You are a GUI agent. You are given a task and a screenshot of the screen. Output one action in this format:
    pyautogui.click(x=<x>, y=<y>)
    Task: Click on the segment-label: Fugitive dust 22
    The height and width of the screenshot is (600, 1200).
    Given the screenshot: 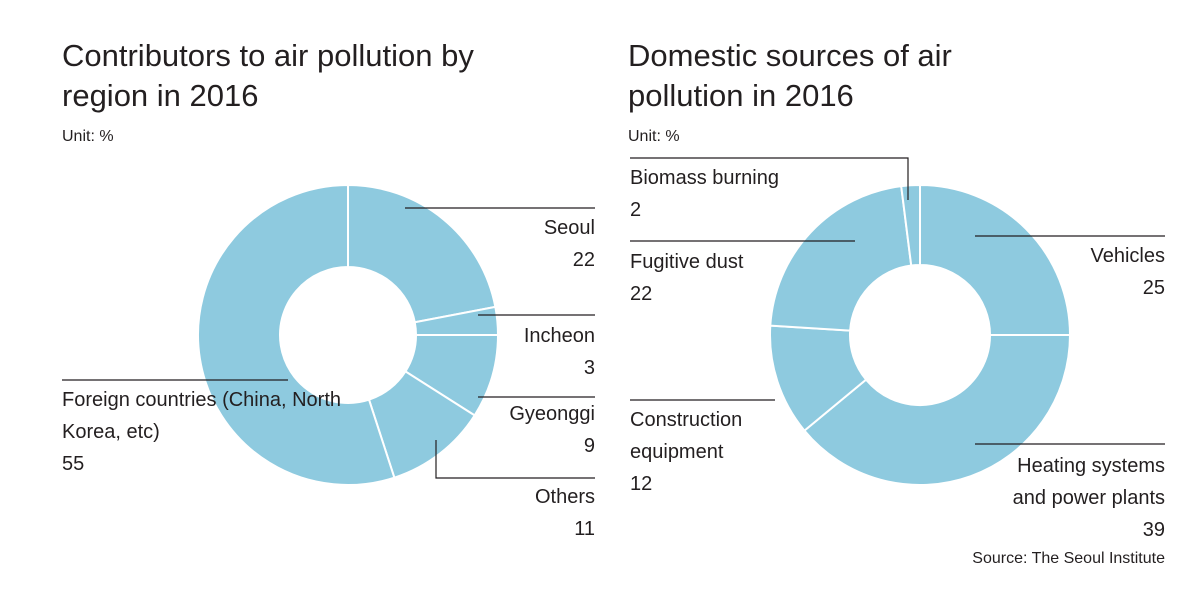 What is the action you would take?
    pyautogui.click(x=730, y=278)
    